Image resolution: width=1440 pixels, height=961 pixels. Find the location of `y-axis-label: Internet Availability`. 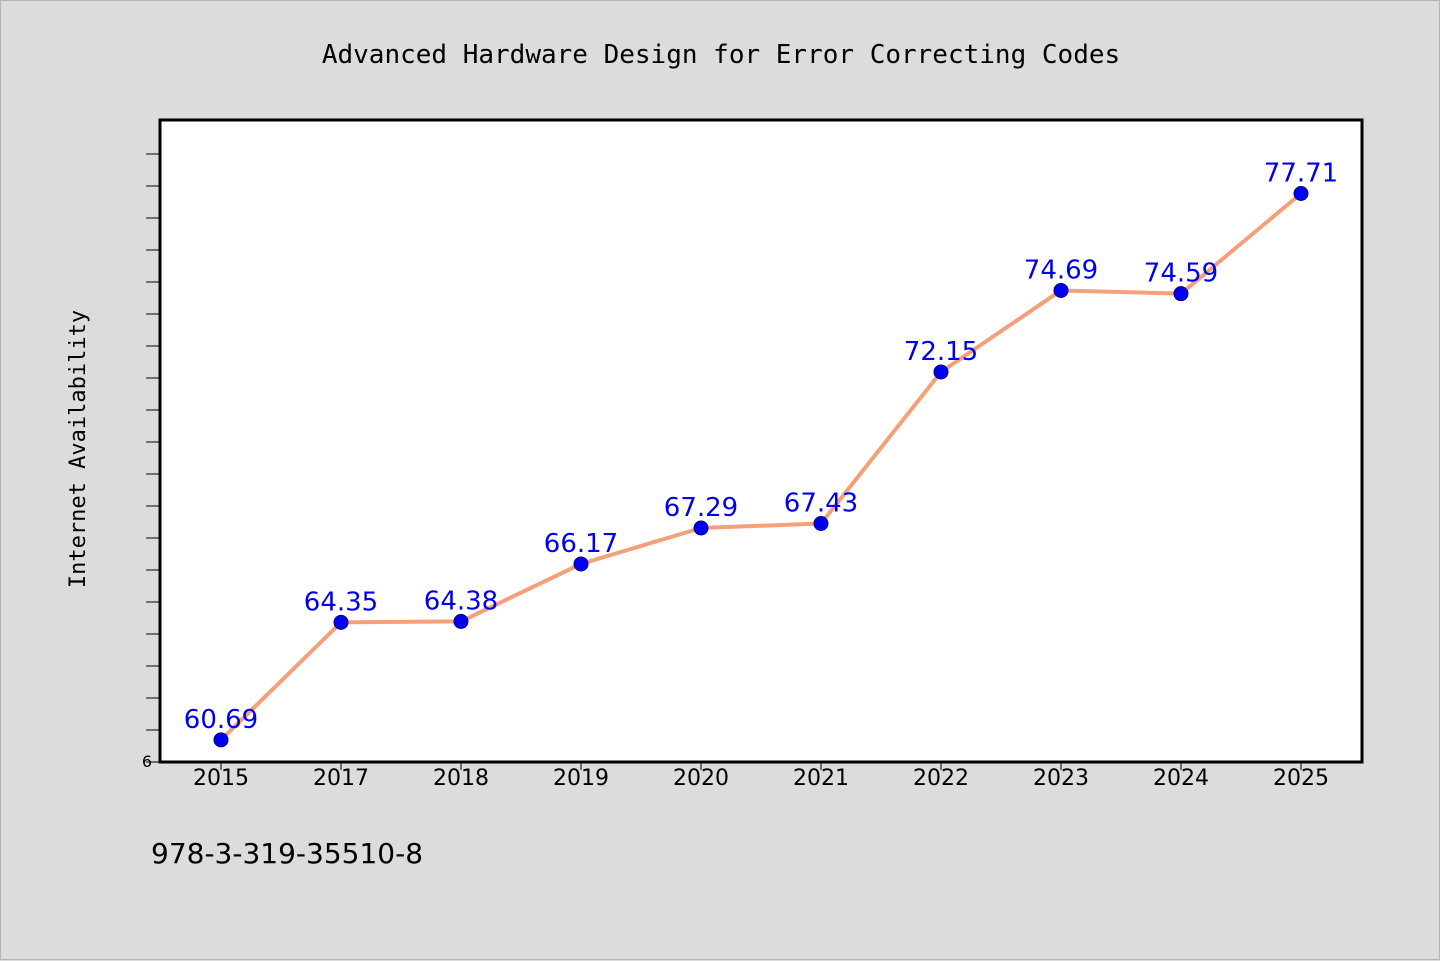

y-axis-label: Internet Availability is located at coordinates (78, 449).